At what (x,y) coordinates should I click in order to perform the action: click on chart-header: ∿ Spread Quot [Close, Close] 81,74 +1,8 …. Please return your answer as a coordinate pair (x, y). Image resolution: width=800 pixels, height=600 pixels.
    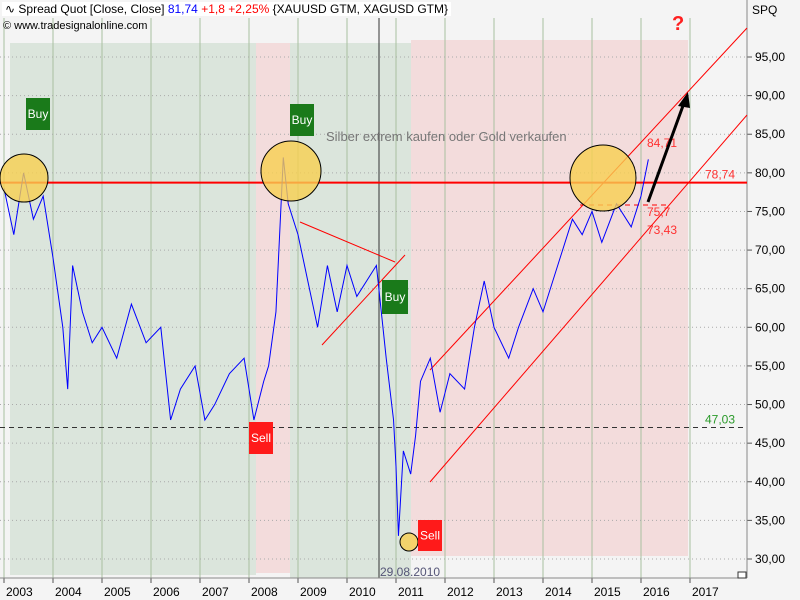
    Looking at the image, I should click on (226, 9).